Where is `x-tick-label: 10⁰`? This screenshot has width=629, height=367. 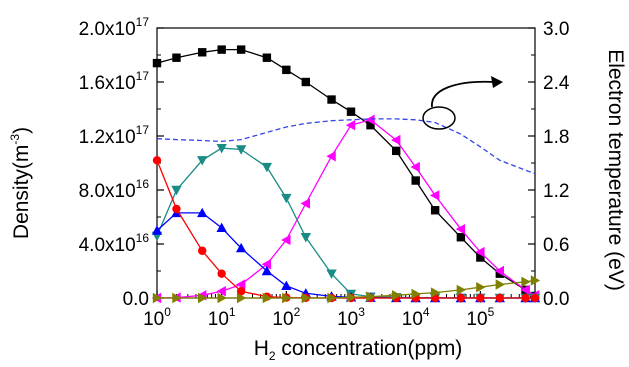 x-tick-label: 10⁰ is located at coordinates (157, 317).